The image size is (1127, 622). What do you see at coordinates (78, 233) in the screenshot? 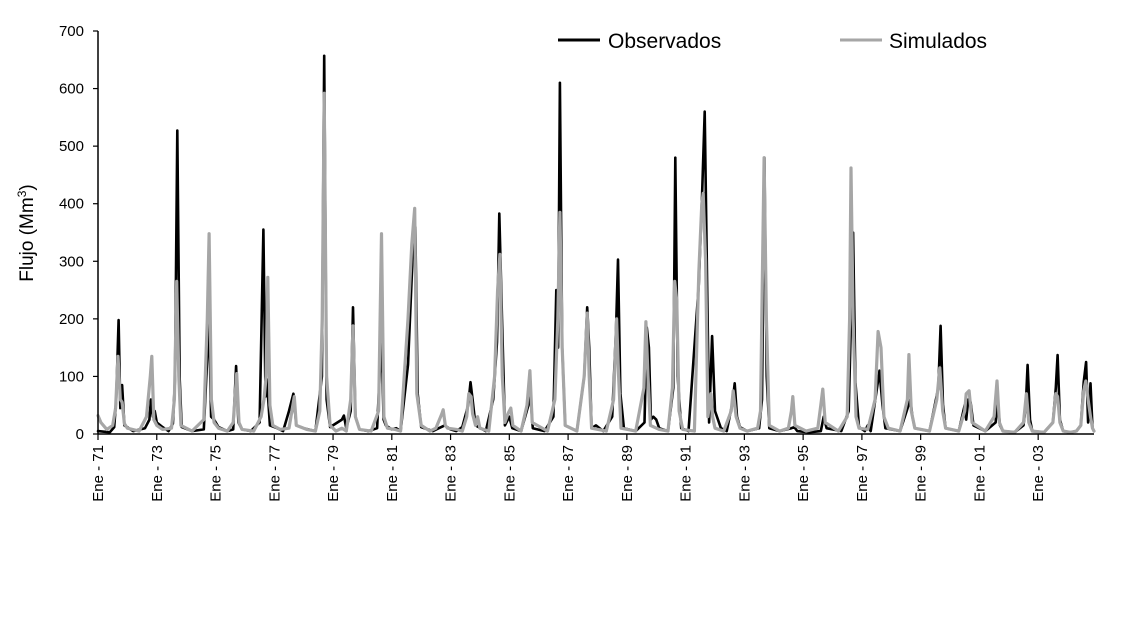
I see `y-ticks: 0 100 200 300 400 500 600 700` at bounding box center [78, 233].